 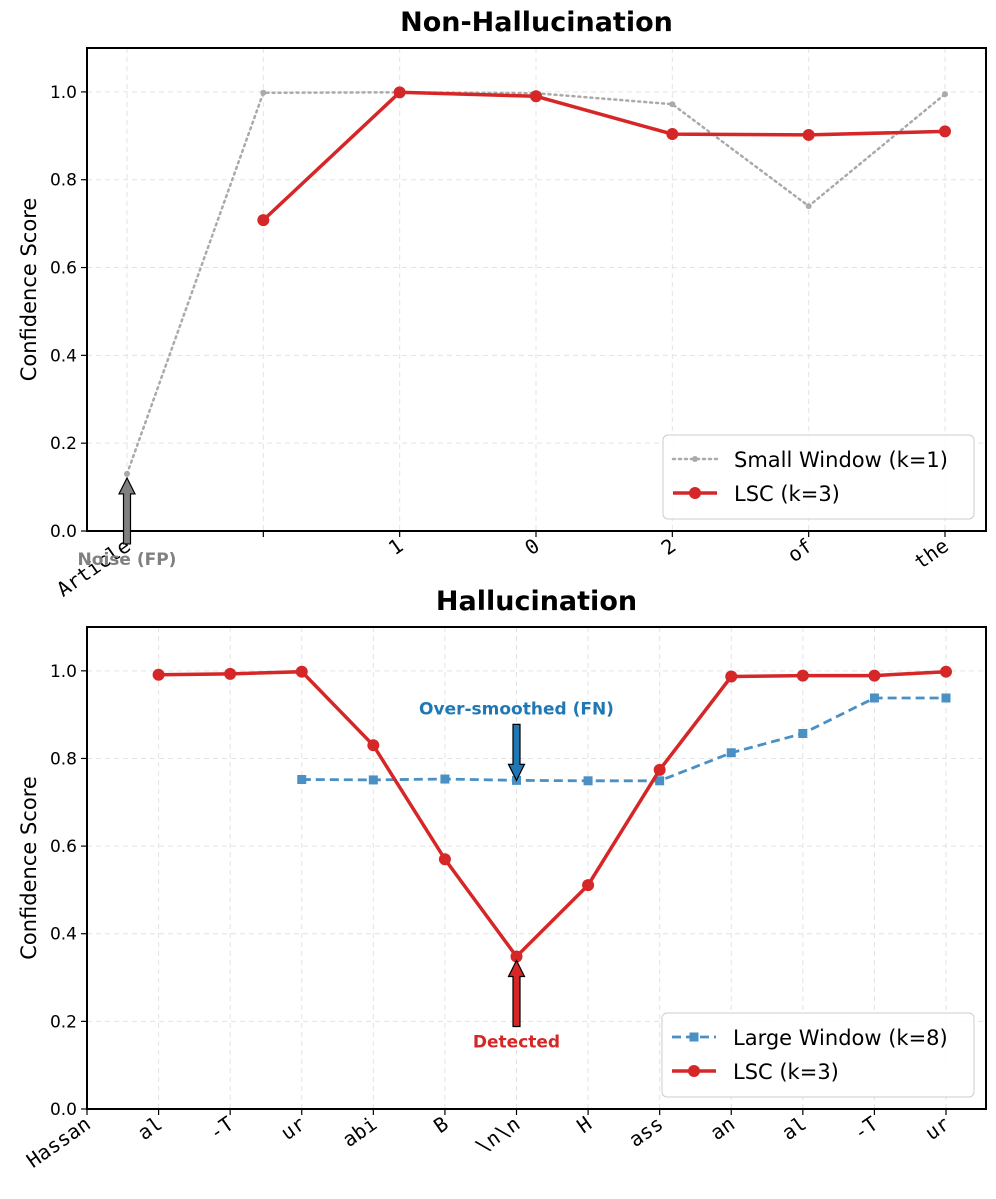 What do you see at coordinates (669, 546) in the screenshot?
I see `x-tick-label: 2` at bounding box center [669, 546].